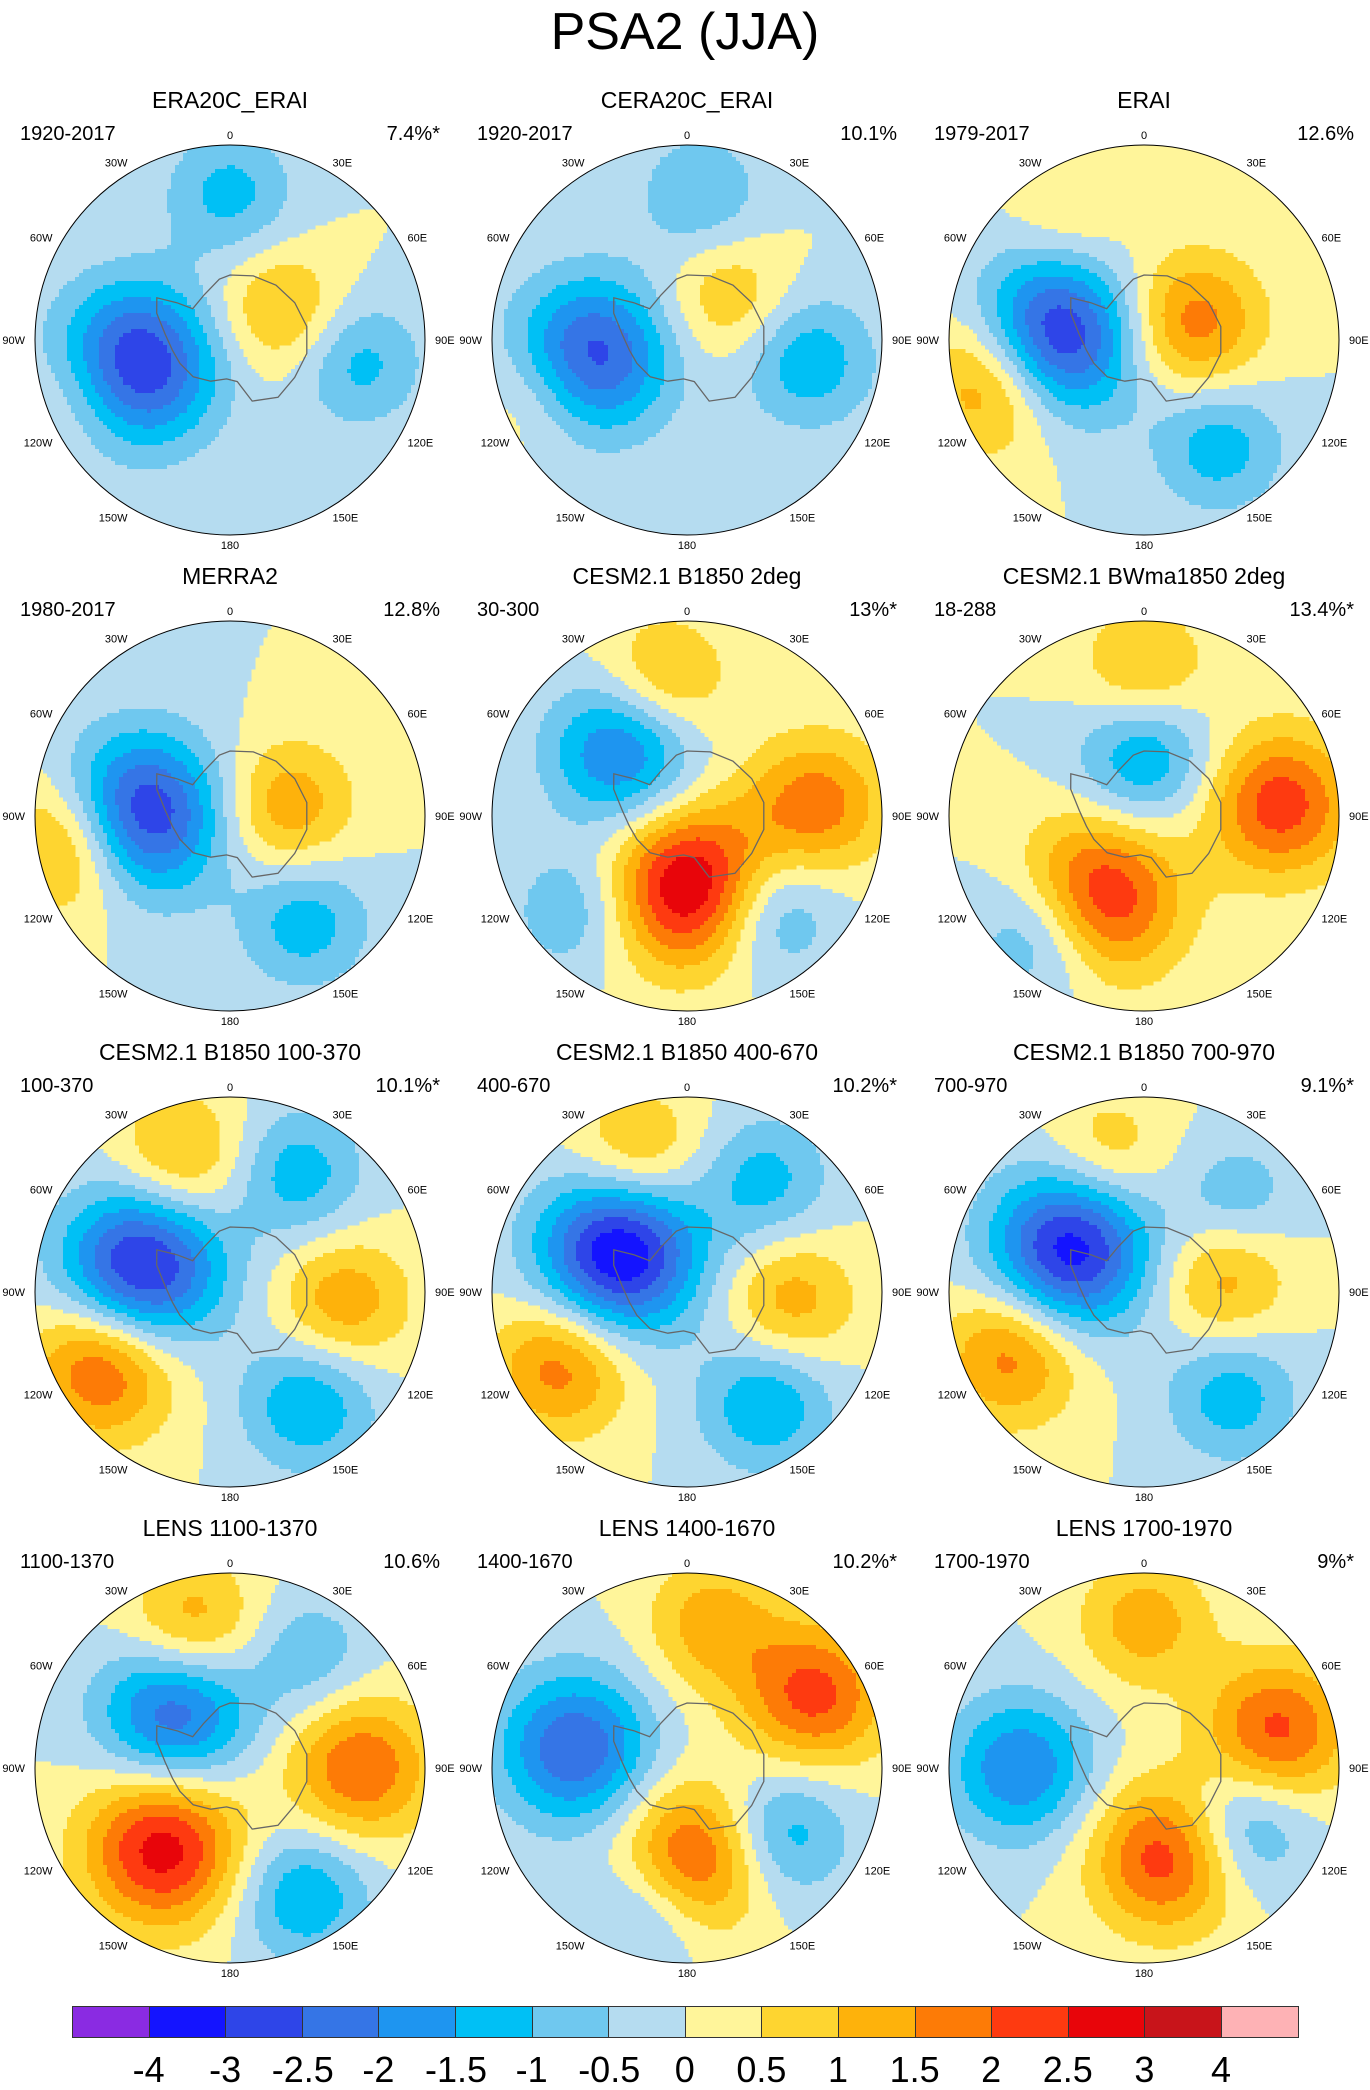 Image resolution: width=1370 pixels, height=2090 pixels. I want to click on colorbar-tick-label: 4, so click(1221, 2070).